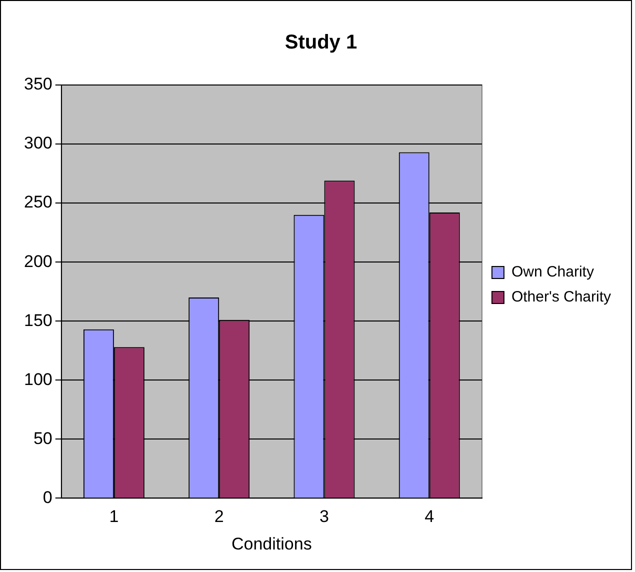 The height and width of the screenshot is (572, 635). Describe the element at coordinates (114, 516) in the screenshot. I see `x-tick-label: 1` at that location.